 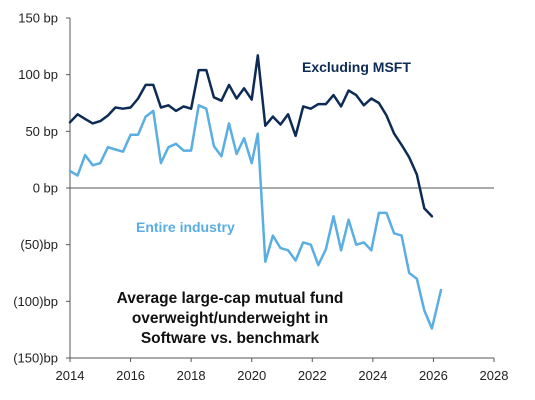 What do you see at coordinates (191, 375) in the screenshot?
I see `x-tick-label: 2018` at bounding box center [191, 375].